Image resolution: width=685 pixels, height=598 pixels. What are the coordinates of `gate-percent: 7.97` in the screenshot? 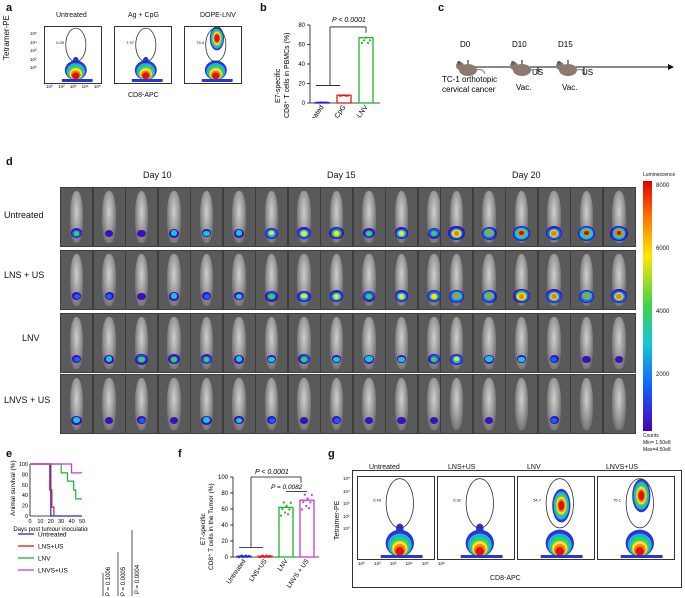 It's located at (130, 42).